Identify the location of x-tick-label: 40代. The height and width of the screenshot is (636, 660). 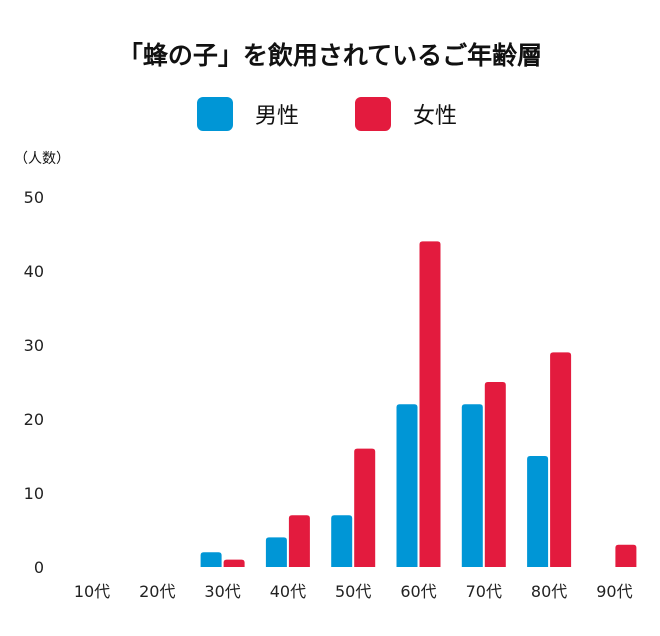
(288, 591).